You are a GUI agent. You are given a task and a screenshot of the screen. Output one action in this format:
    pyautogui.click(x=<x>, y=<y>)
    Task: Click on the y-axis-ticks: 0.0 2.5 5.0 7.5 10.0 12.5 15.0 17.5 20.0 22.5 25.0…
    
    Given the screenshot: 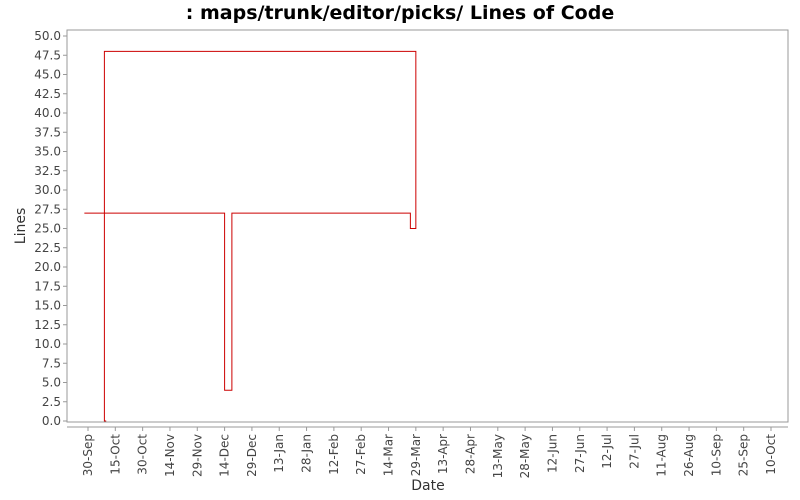 What is the action you would take?
    pyautogui.click(x=50, y=228)
    